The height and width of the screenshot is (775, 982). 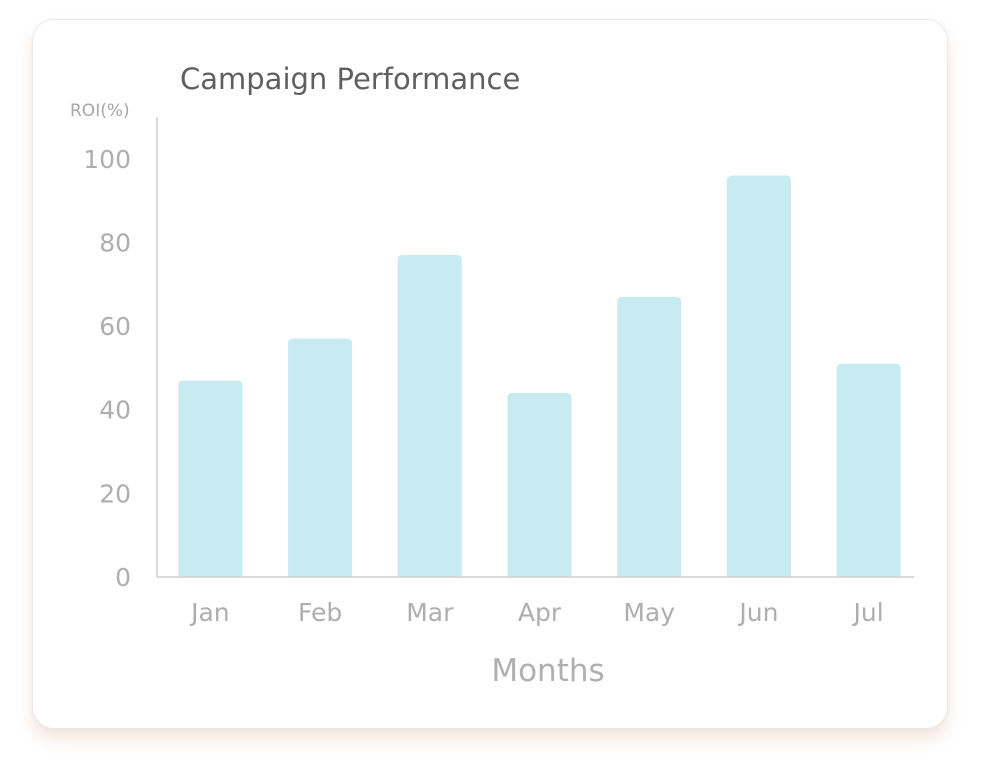 I want to click on x-tick-label: Jun, so click(x=757, y=612).